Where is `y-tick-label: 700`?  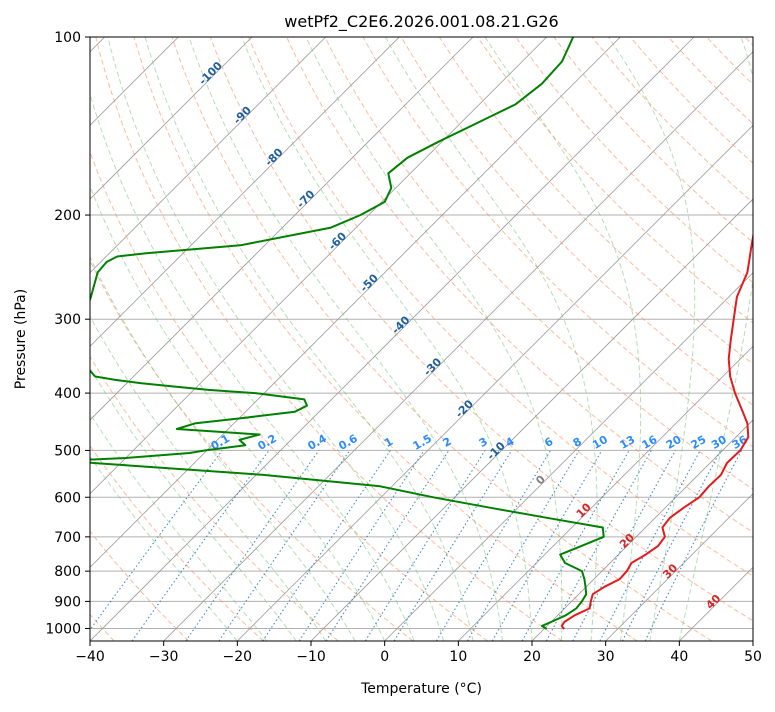
y-tick-label: 700 is located at coordinates (67, 538).